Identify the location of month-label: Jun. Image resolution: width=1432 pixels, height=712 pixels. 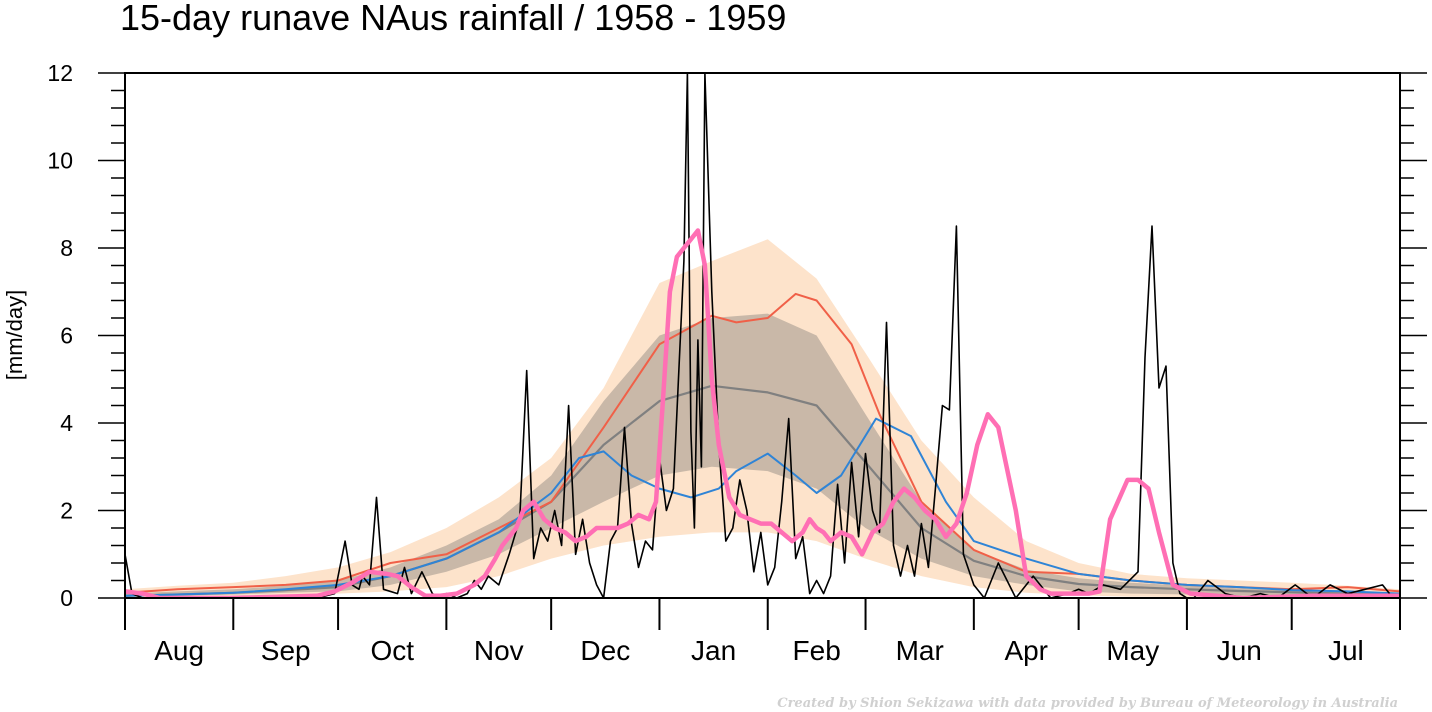
(1239, 650).